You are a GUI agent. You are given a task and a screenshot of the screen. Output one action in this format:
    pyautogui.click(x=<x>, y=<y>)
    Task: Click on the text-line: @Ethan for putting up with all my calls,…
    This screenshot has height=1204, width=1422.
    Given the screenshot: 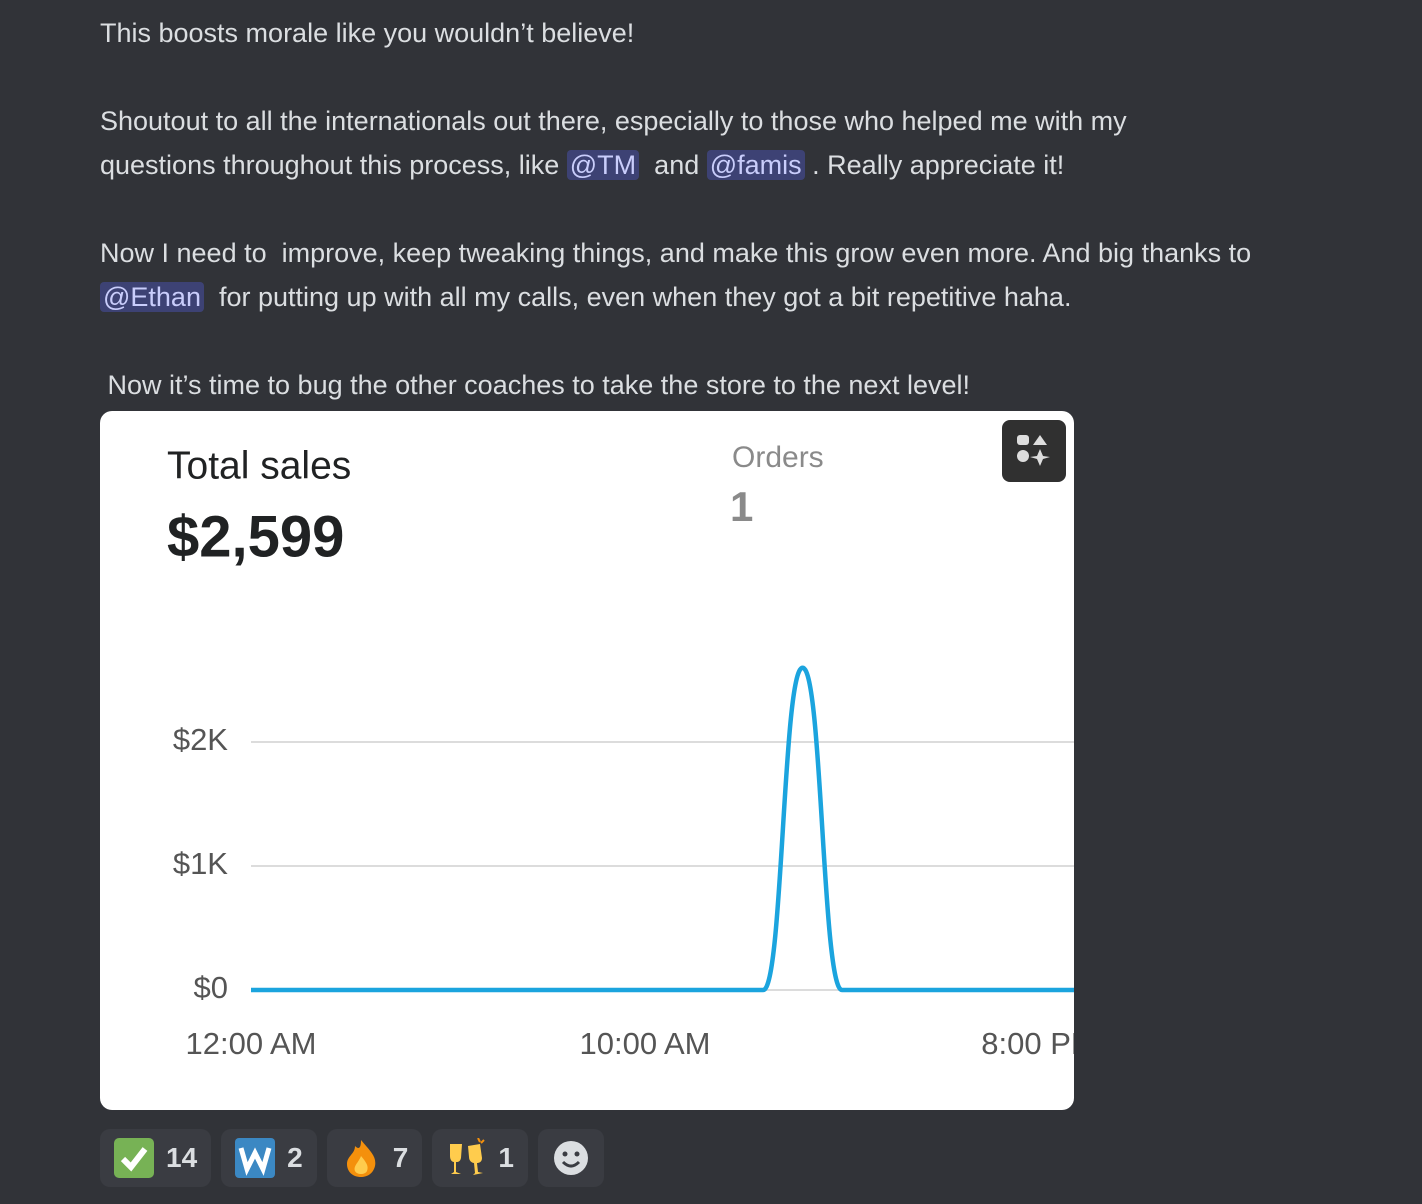 What is the action you would take?
    pyautogui.click(x=761, y=297)
    